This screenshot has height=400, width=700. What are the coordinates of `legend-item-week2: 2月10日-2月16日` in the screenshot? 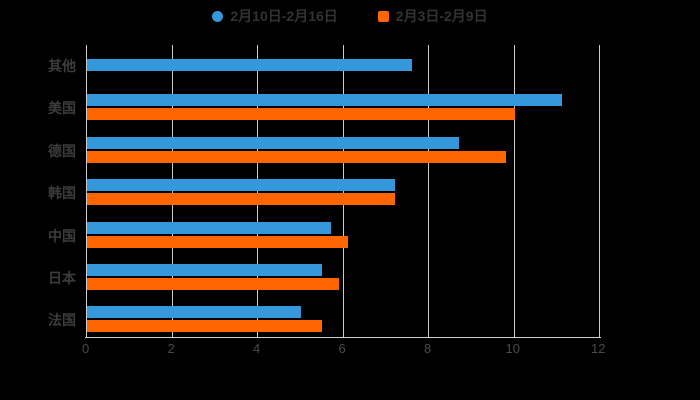 It's located at (275, 16).